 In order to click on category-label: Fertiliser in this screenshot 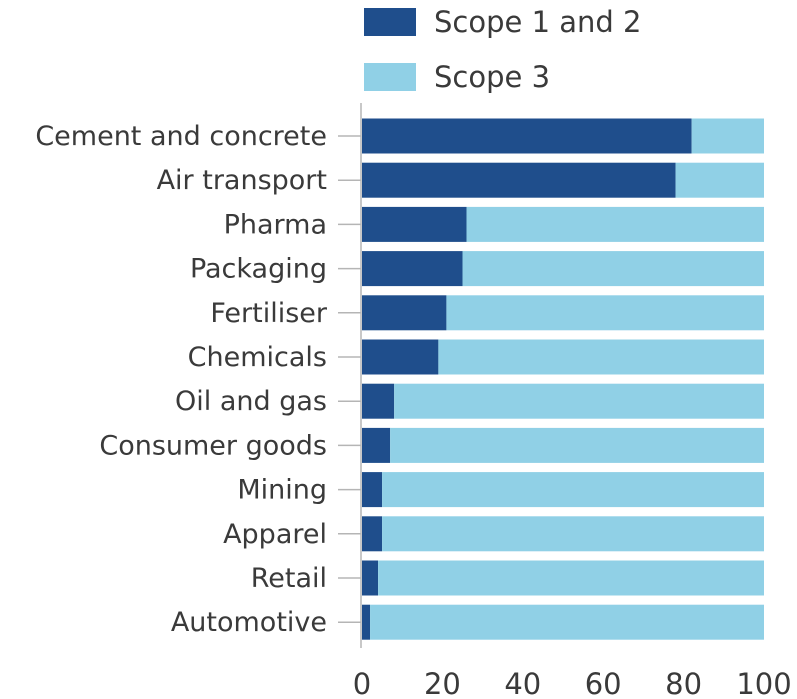, I will do `click(269, 313)`.